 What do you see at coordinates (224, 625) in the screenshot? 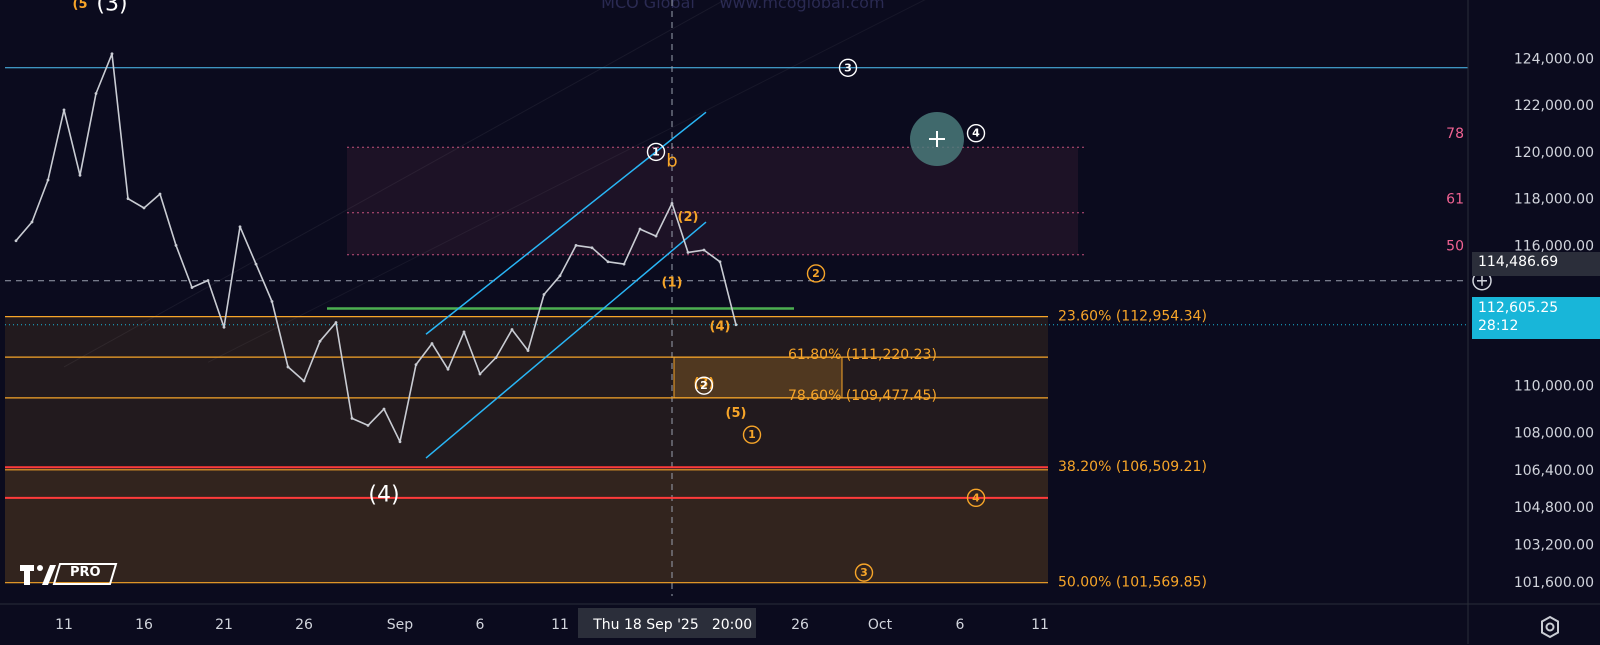
I see `x-tick-label: 21` at bounding box center [224, 625].